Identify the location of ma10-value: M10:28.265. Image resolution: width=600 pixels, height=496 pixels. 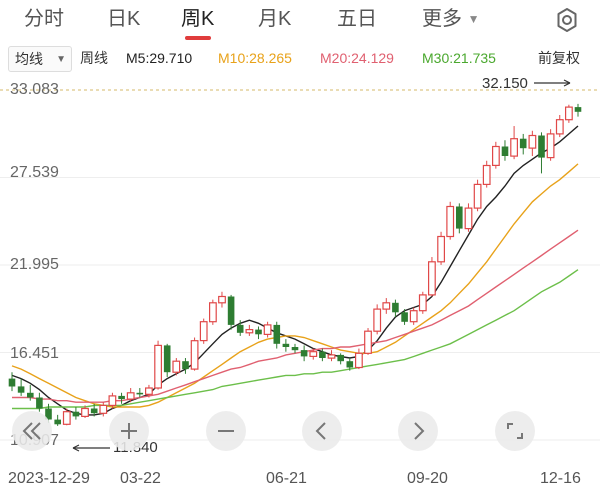
(255, 58).